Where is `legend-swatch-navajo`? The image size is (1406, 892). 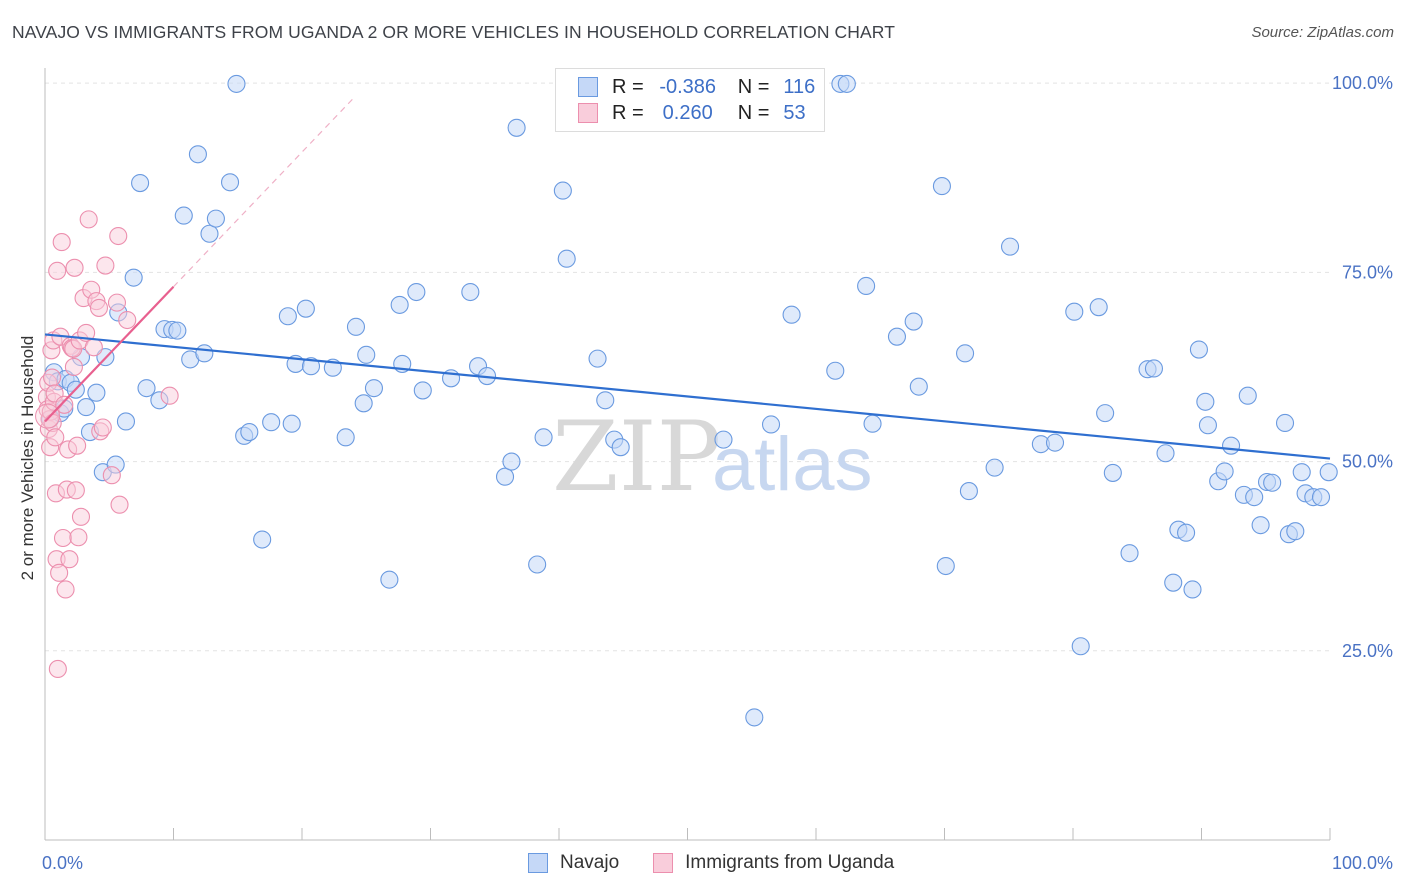
legend-swatch-navajo is located at coordinates (588, 87).